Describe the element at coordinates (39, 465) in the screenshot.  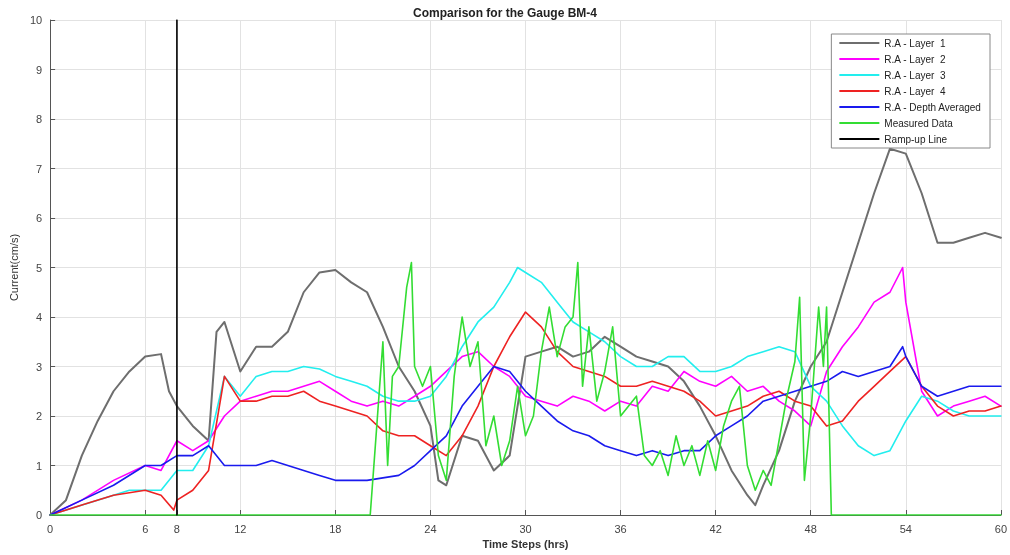
I see `y-tick-label: 1` at that location.